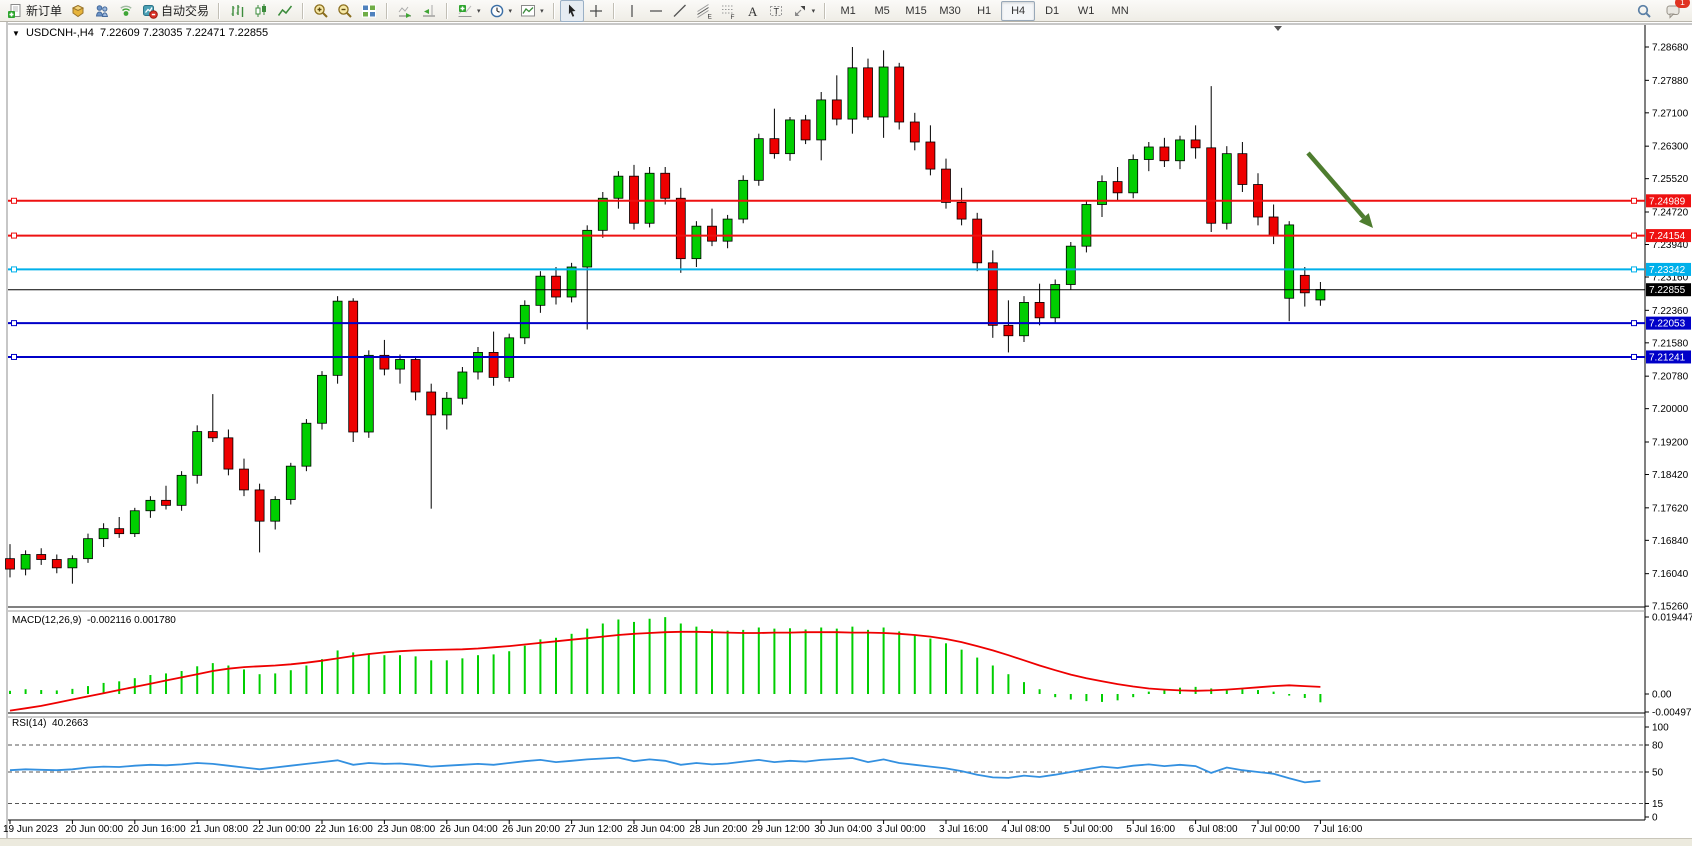  What do you see at coordinates (542, 11) in the screenshot?
I see `templates-dropdown-arrow: ▾` at bounding box center [542, 11].